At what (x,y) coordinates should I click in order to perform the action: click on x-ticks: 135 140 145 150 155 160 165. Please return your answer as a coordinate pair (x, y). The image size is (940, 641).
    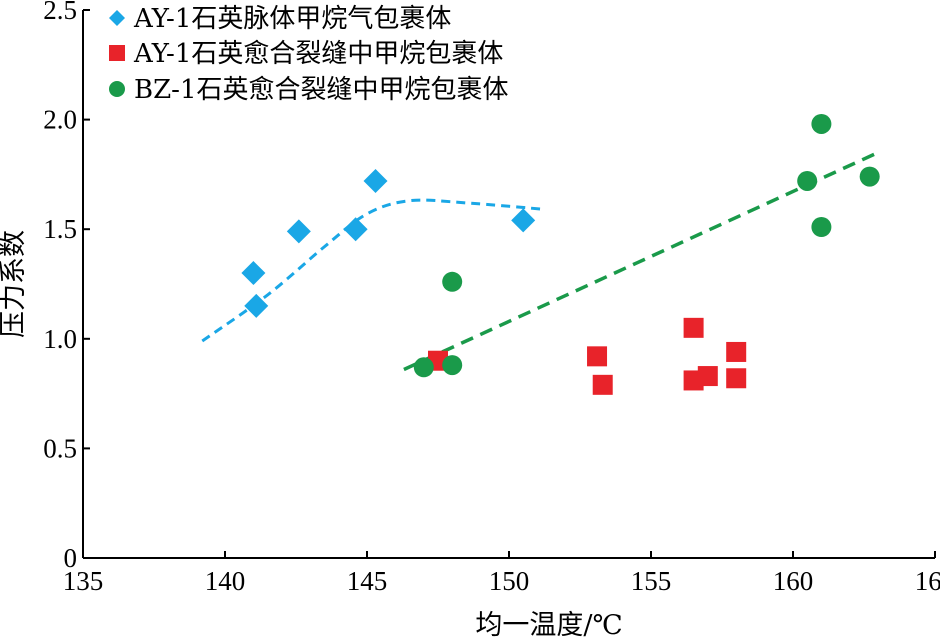
    Looking at the image, I should click on (501, 573).